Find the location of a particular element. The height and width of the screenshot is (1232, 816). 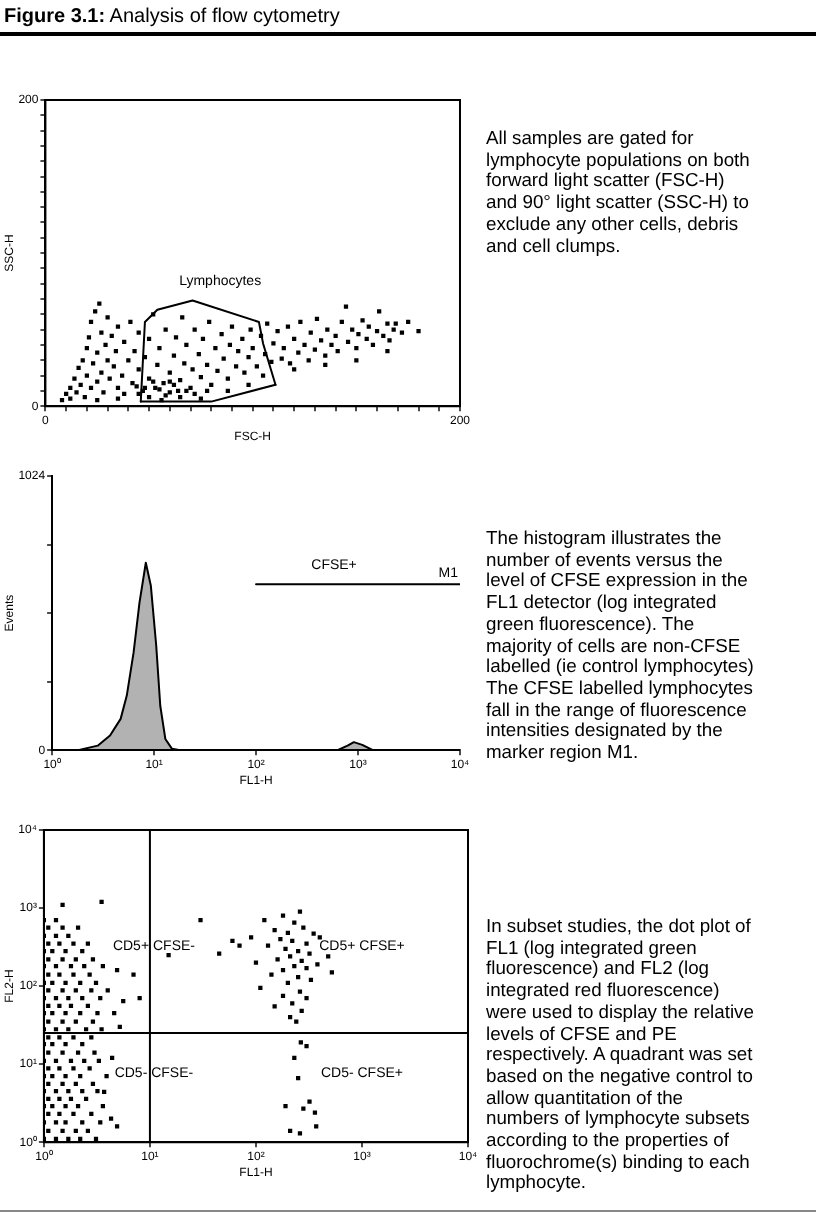

text: The histogram illustrates the number of events versus the level of CFSE expression in the FL1 detector (log integrated green fluorescence). The majority of cells are non-CFSE labelled (ie control lymphocytes) The CFSE labelled lymphocytes fall in the range of fluorescence intensities designated by the marker region M1. is located at coordinates (620, 644).